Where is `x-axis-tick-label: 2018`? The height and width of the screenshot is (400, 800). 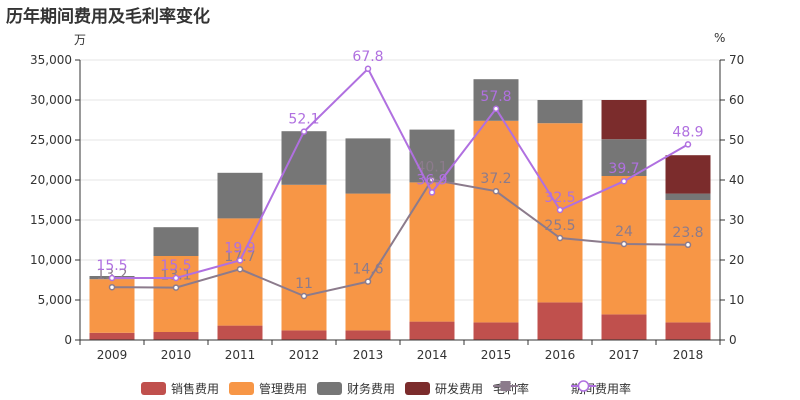 x-axis-tick-label: 2018 is located at coordinates (688, 355).